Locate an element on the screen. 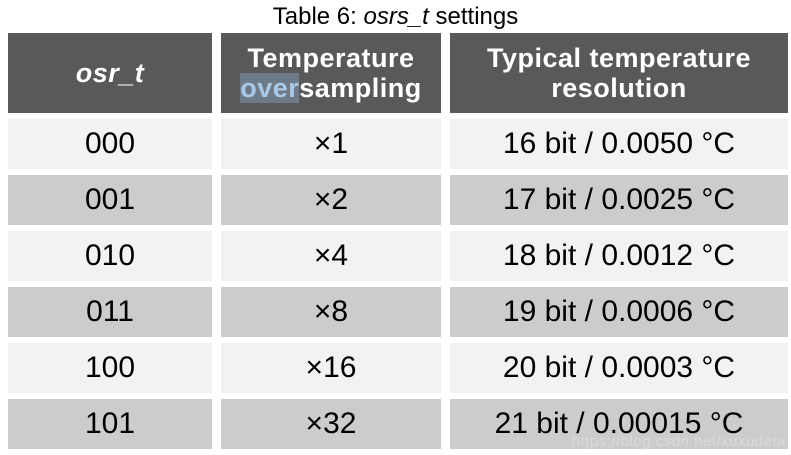 Image resolution: width=791 pixels, height=455 pixels. cell-osr-t-011: 011 is located at coordinates (110, 312).